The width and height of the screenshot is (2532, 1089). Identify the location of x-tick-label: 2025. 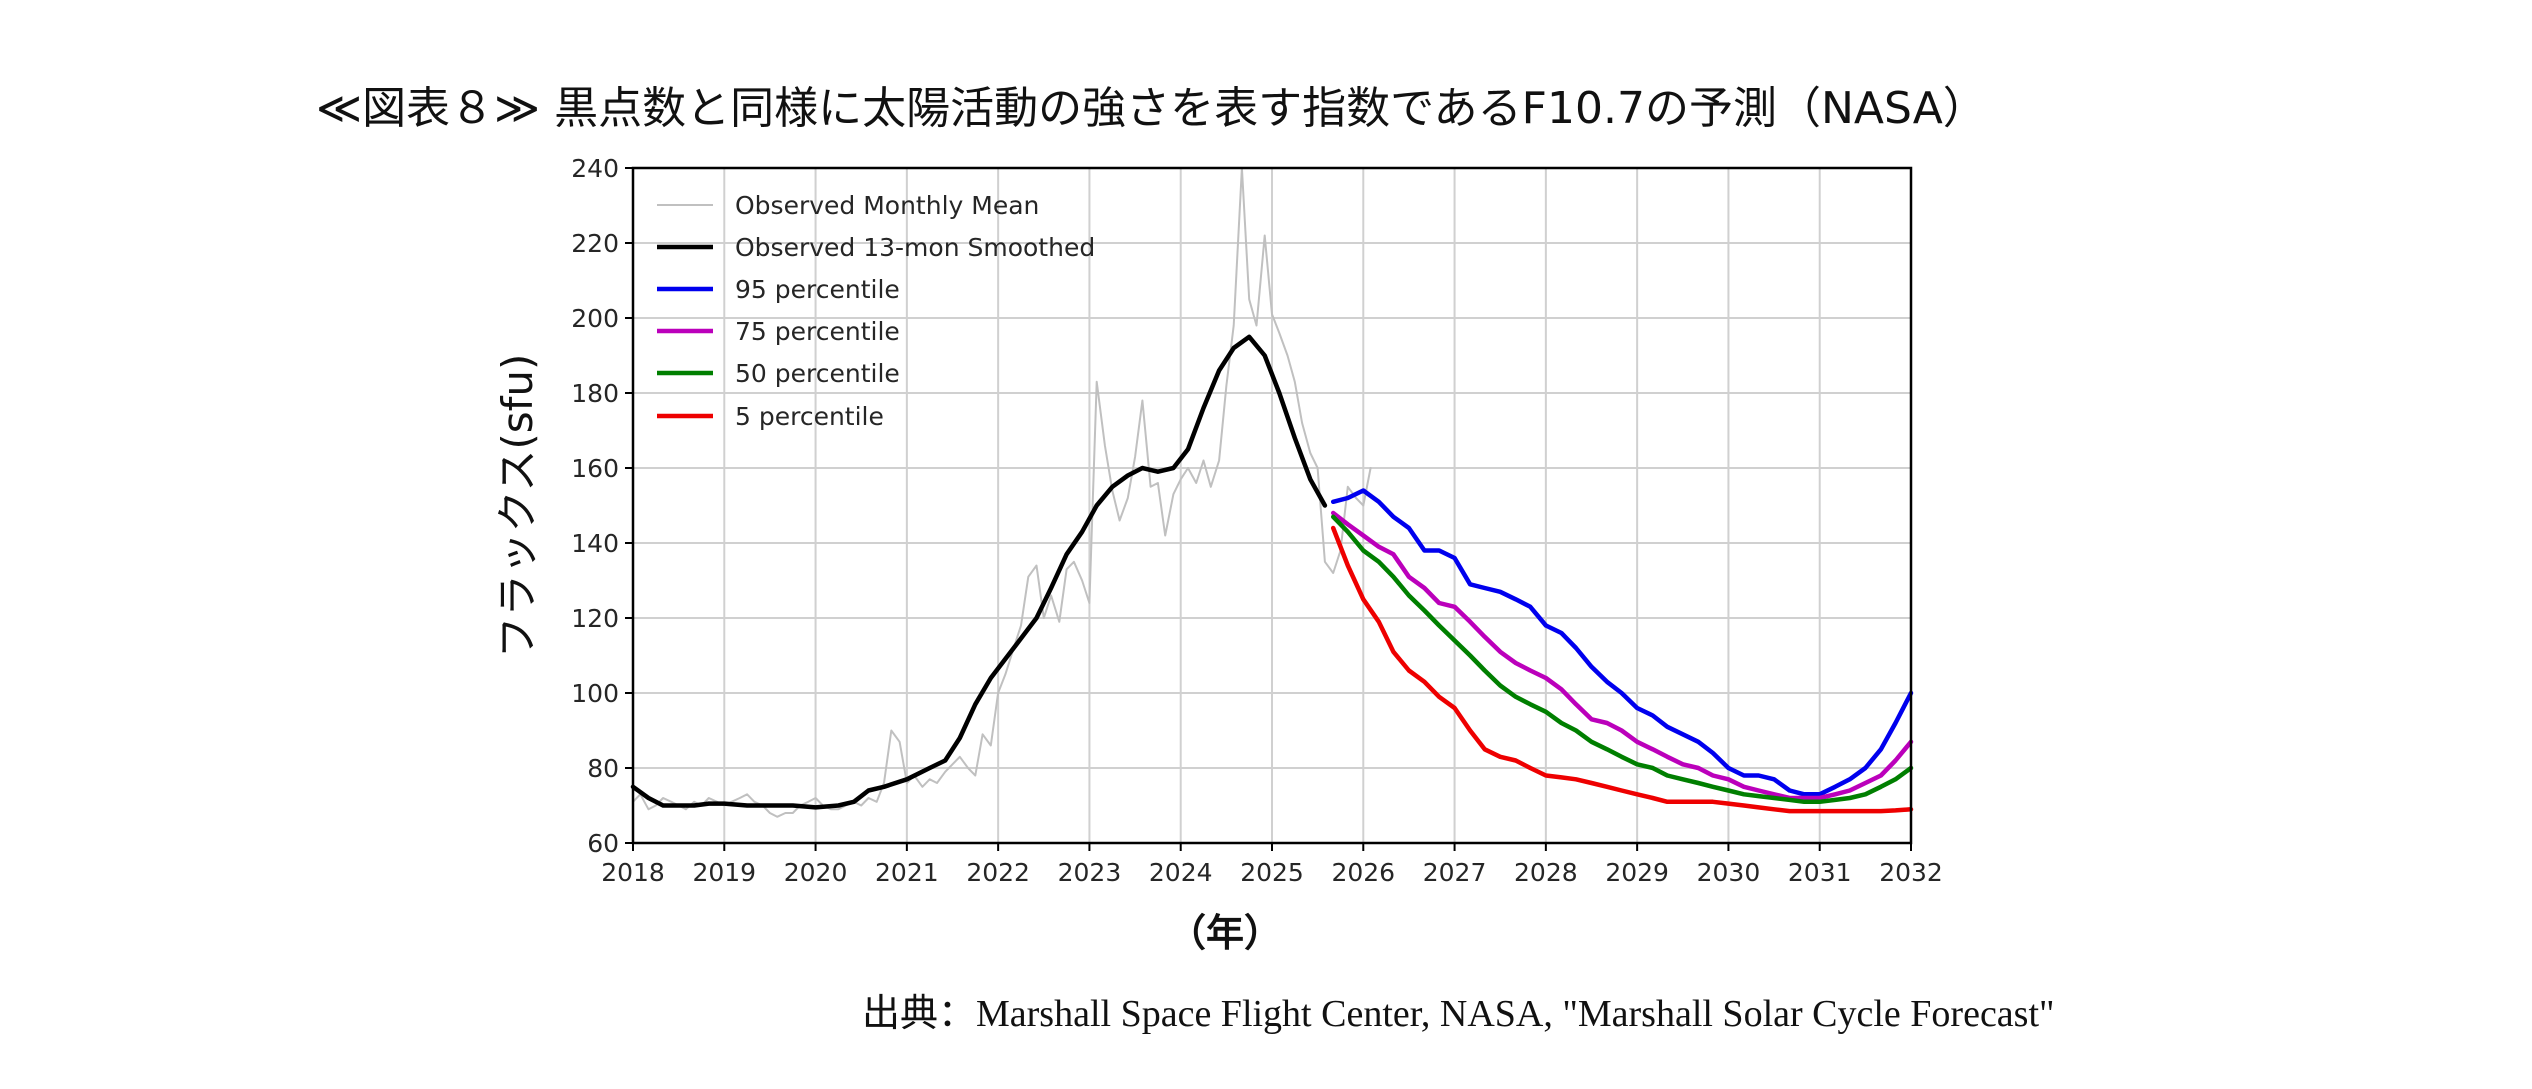
(1272, 872).